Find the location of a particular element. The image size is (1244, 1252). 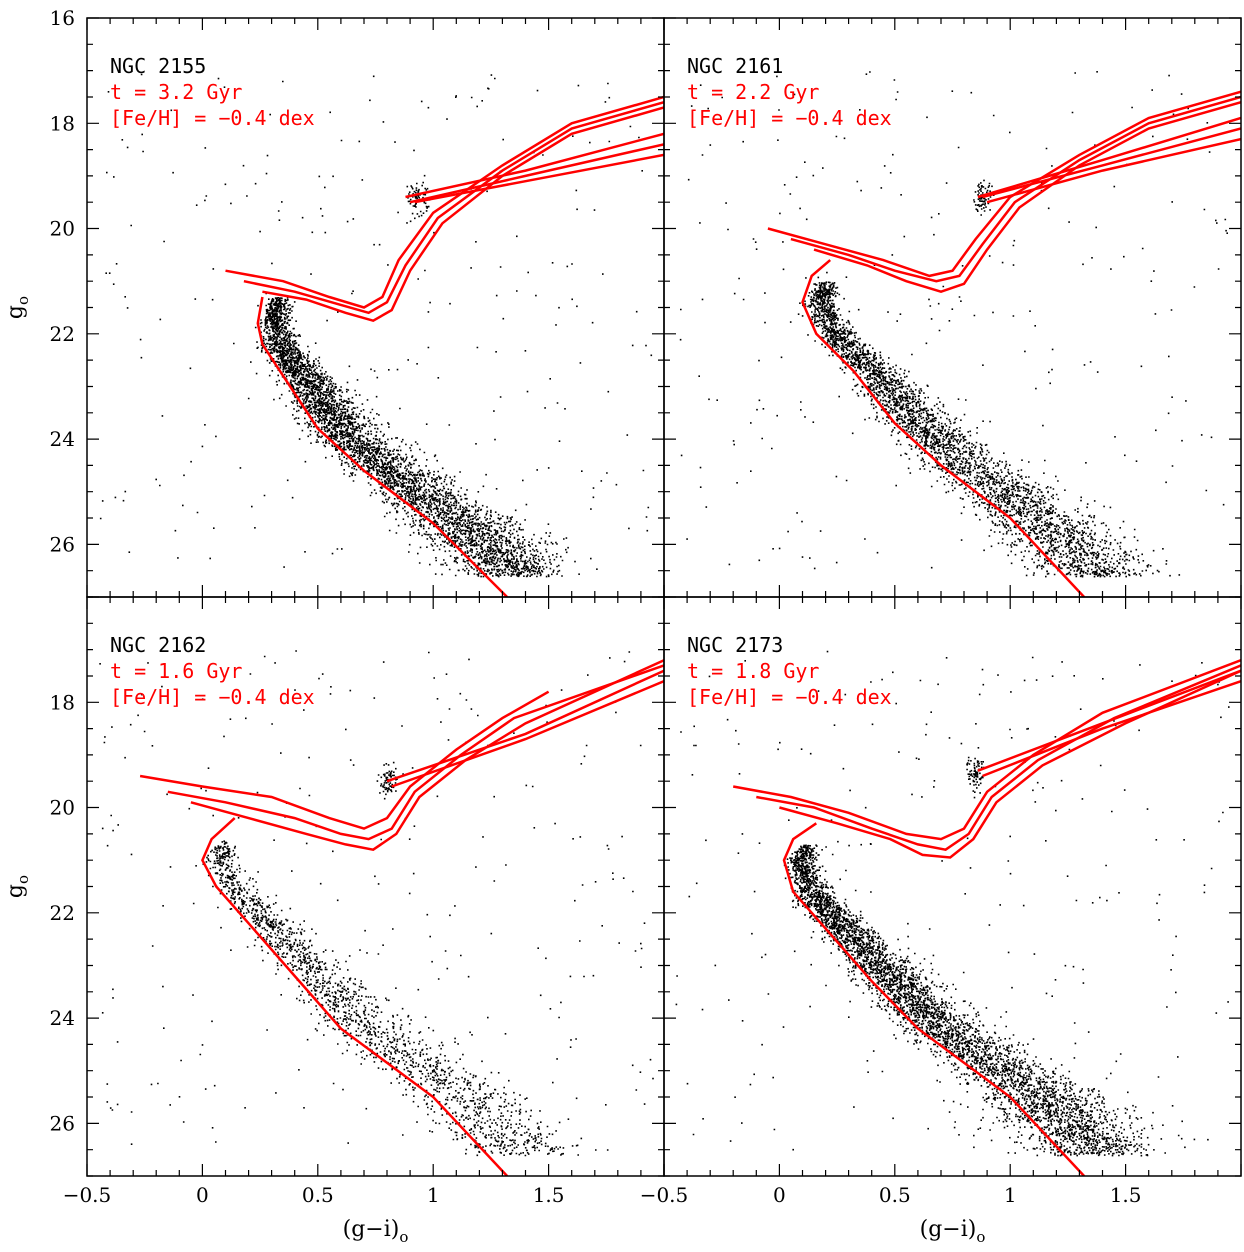

cluster-name: NGC 2161 is located at coordinates (735, 66).